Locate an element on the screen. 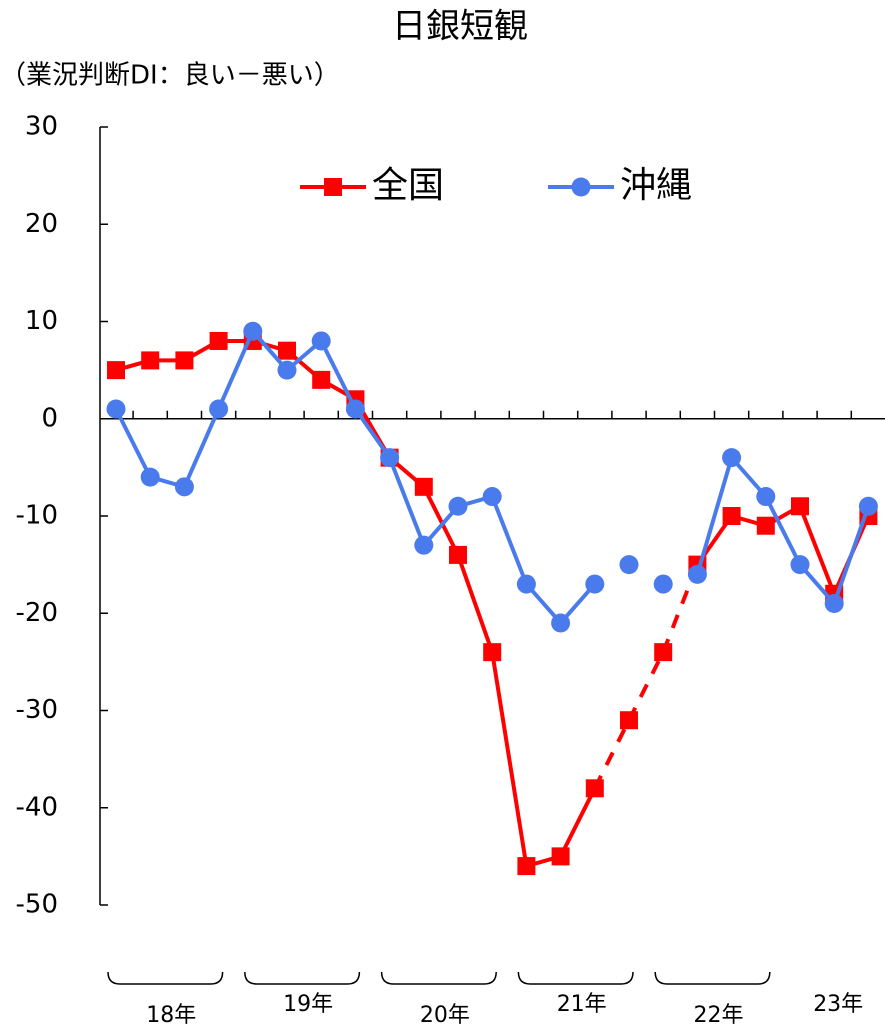  year-label: 18年 is located at coordinates (171, 1015).